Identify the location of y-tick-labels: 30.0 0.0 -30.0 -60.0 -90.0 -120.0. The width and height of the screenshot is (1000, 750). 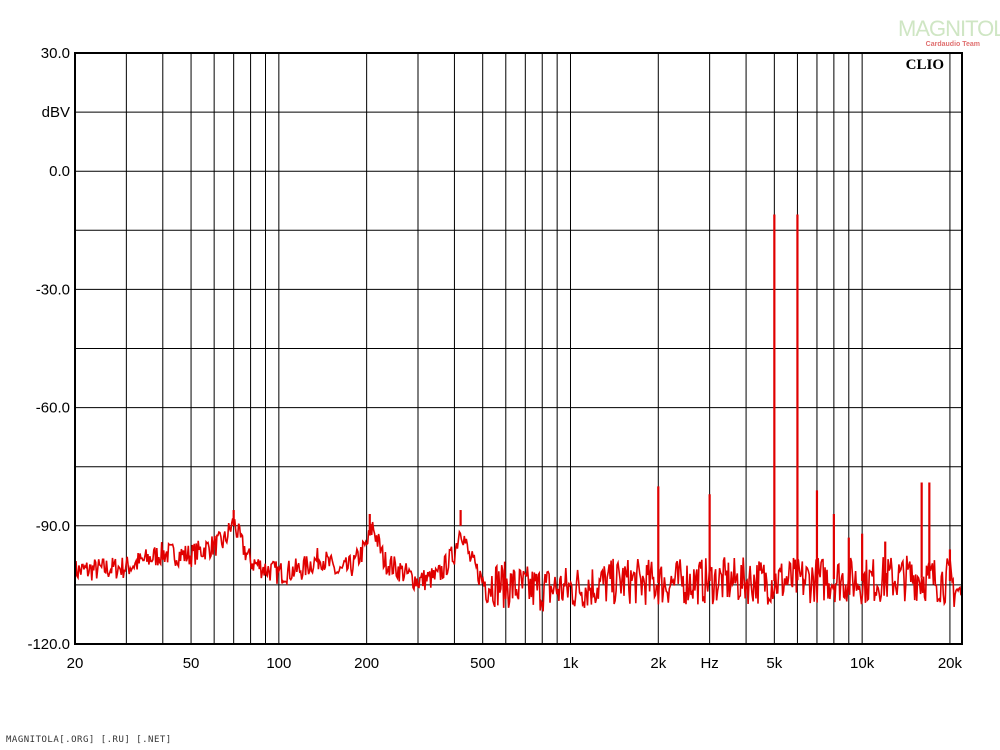
(48, 349).